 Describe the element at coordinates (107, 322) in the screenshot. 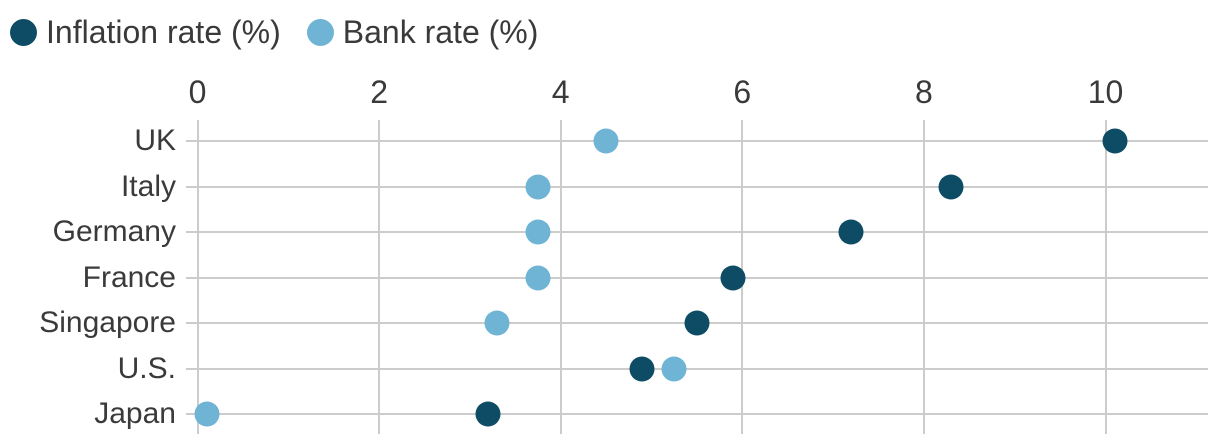

I see `category-label-singapore: Singapore` at that location.